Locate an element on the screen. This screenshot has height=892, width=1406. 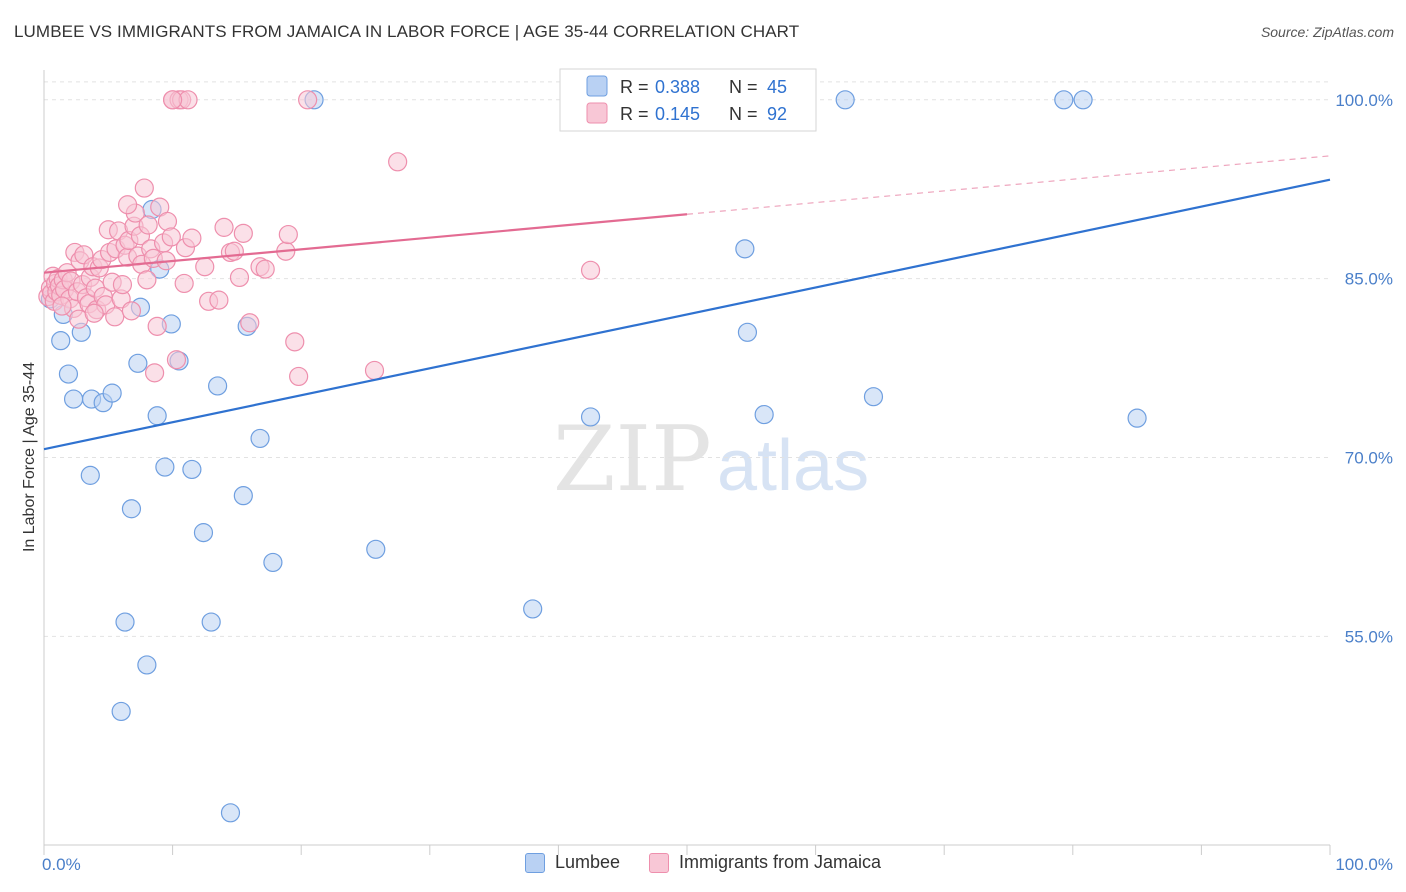
legend-item-lumbee: Lumbee is located at coordinates (572, 862).